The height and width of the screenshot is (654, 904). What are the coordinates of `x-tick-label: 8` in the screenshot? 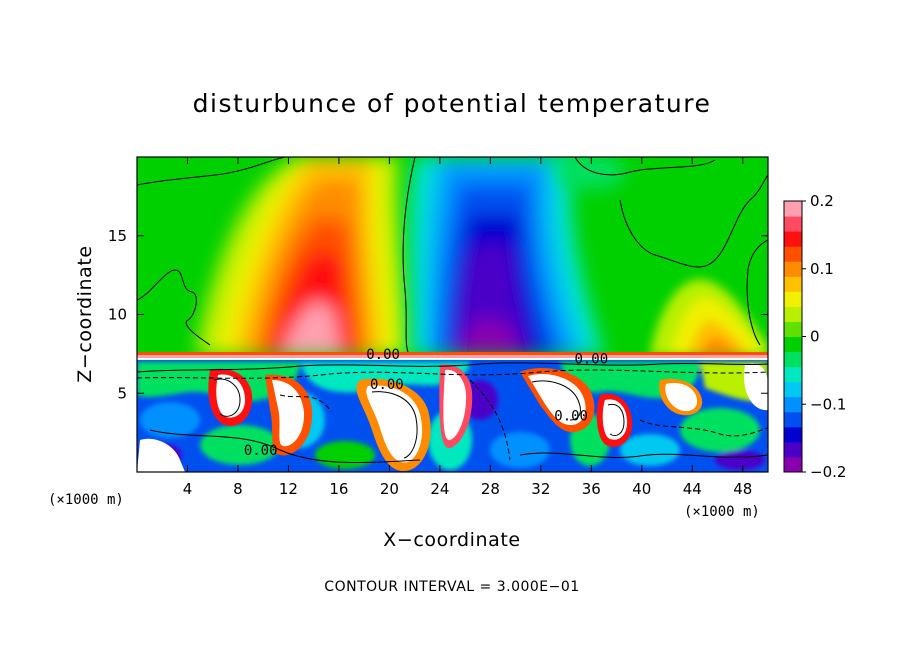 It's located at (238, 489).